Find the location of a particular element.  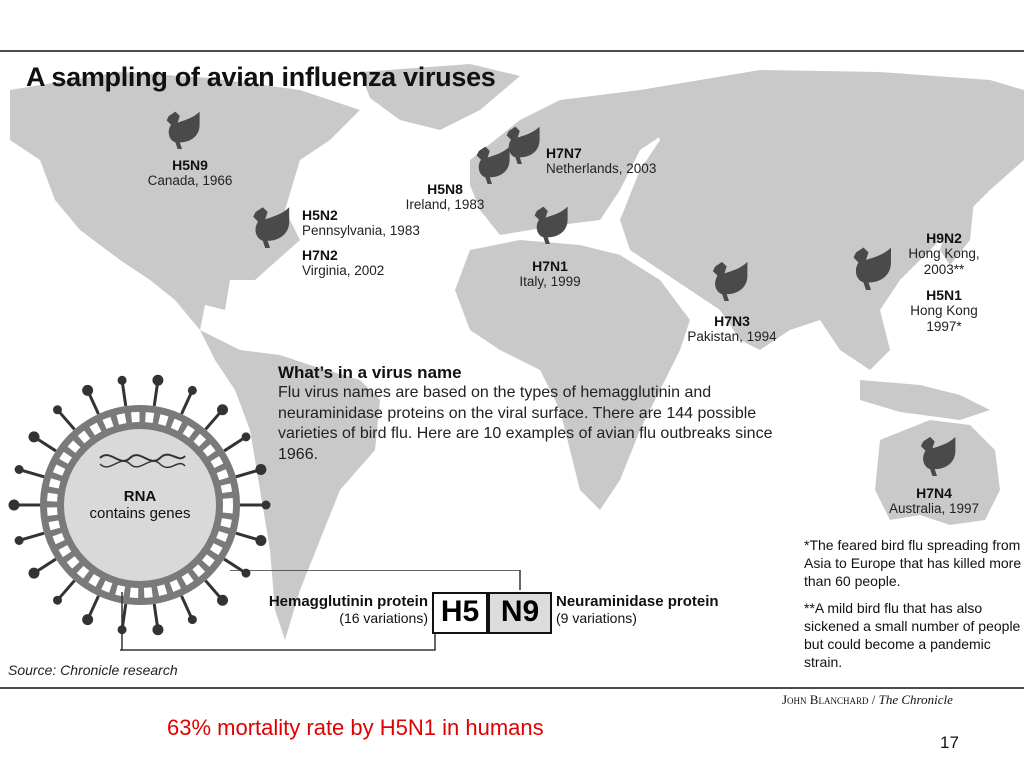

rna-label-title: RNA is located at coordinates (140, 496).